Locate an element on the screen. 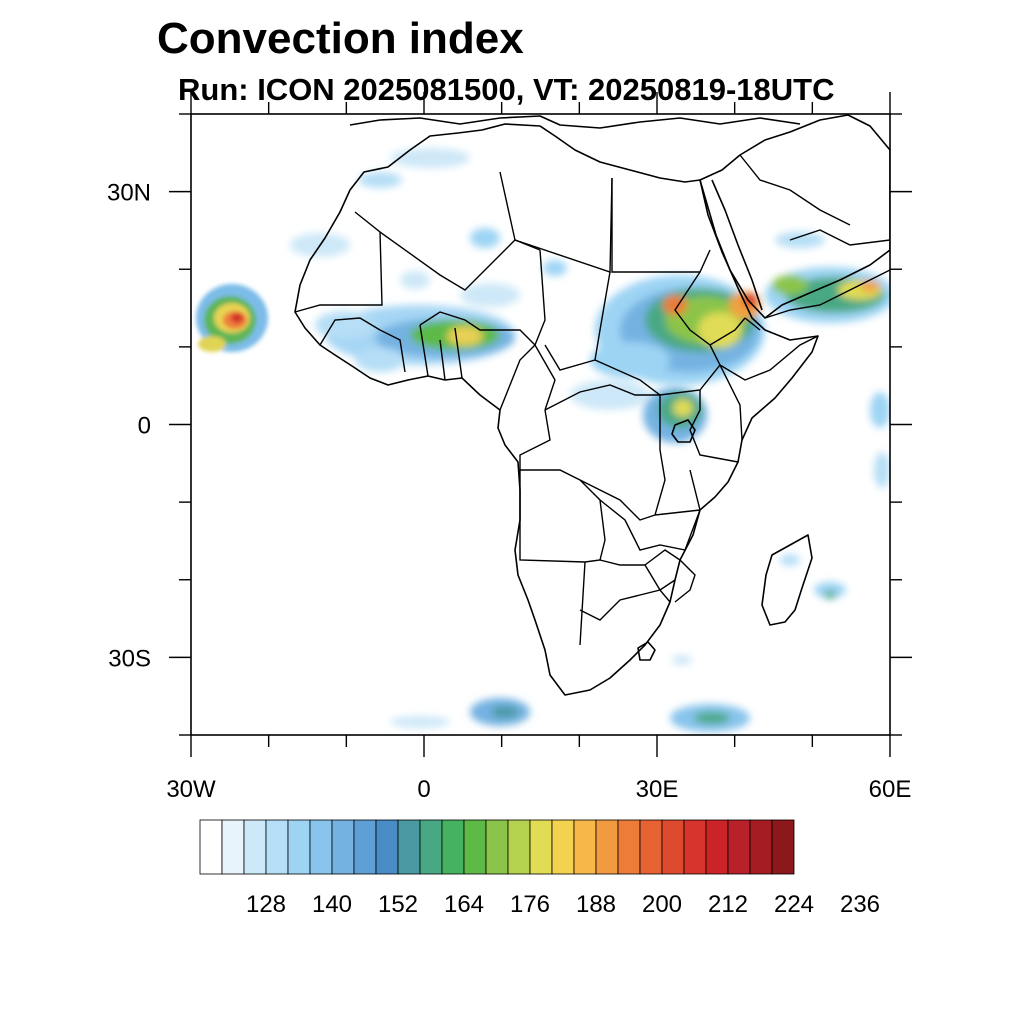  colorbar-label: 176 is located at coordinates (530, 904).